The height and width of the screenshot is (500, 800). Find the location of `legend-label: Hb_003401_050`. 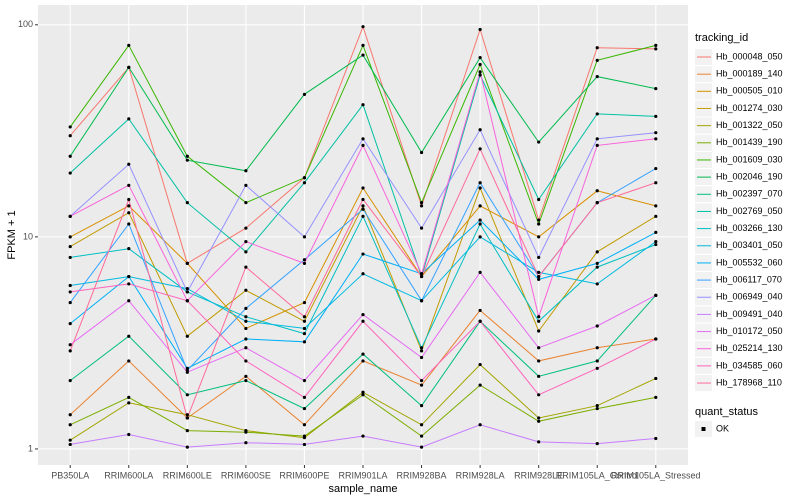

legend-label: Hb_003401_050 is located at coordinates (749, 245).